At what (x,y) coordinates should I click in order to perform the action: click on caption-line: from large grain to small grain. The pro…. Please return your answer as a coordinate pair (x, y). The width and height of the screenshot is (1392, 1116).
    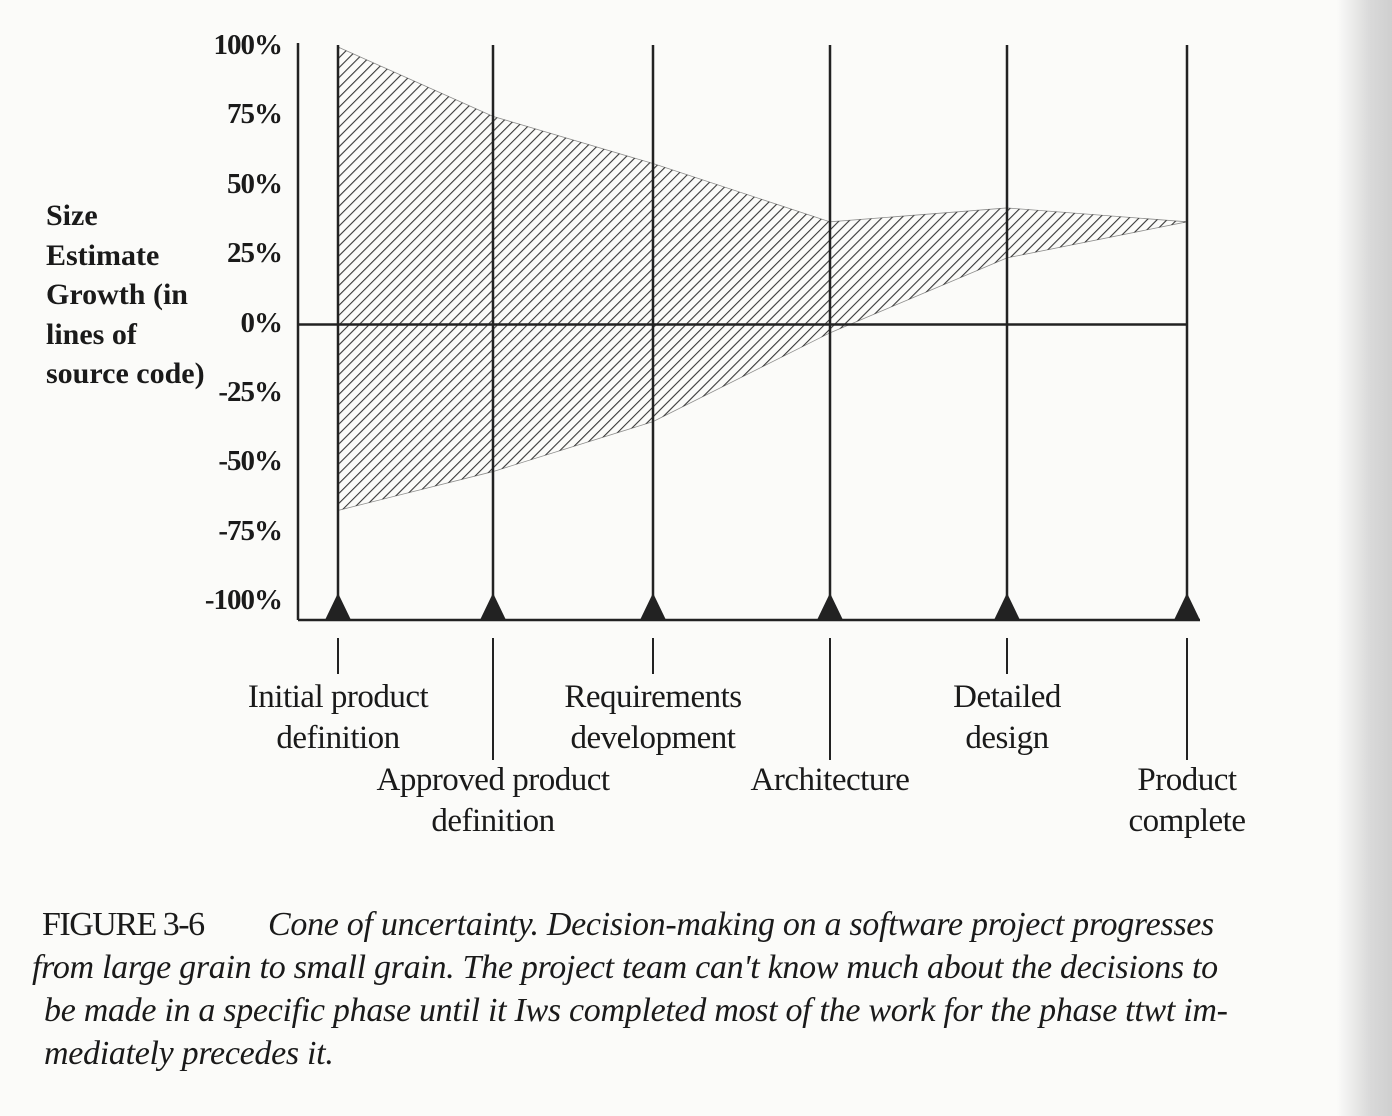
    Looking at the image, I should click on (625, 967).